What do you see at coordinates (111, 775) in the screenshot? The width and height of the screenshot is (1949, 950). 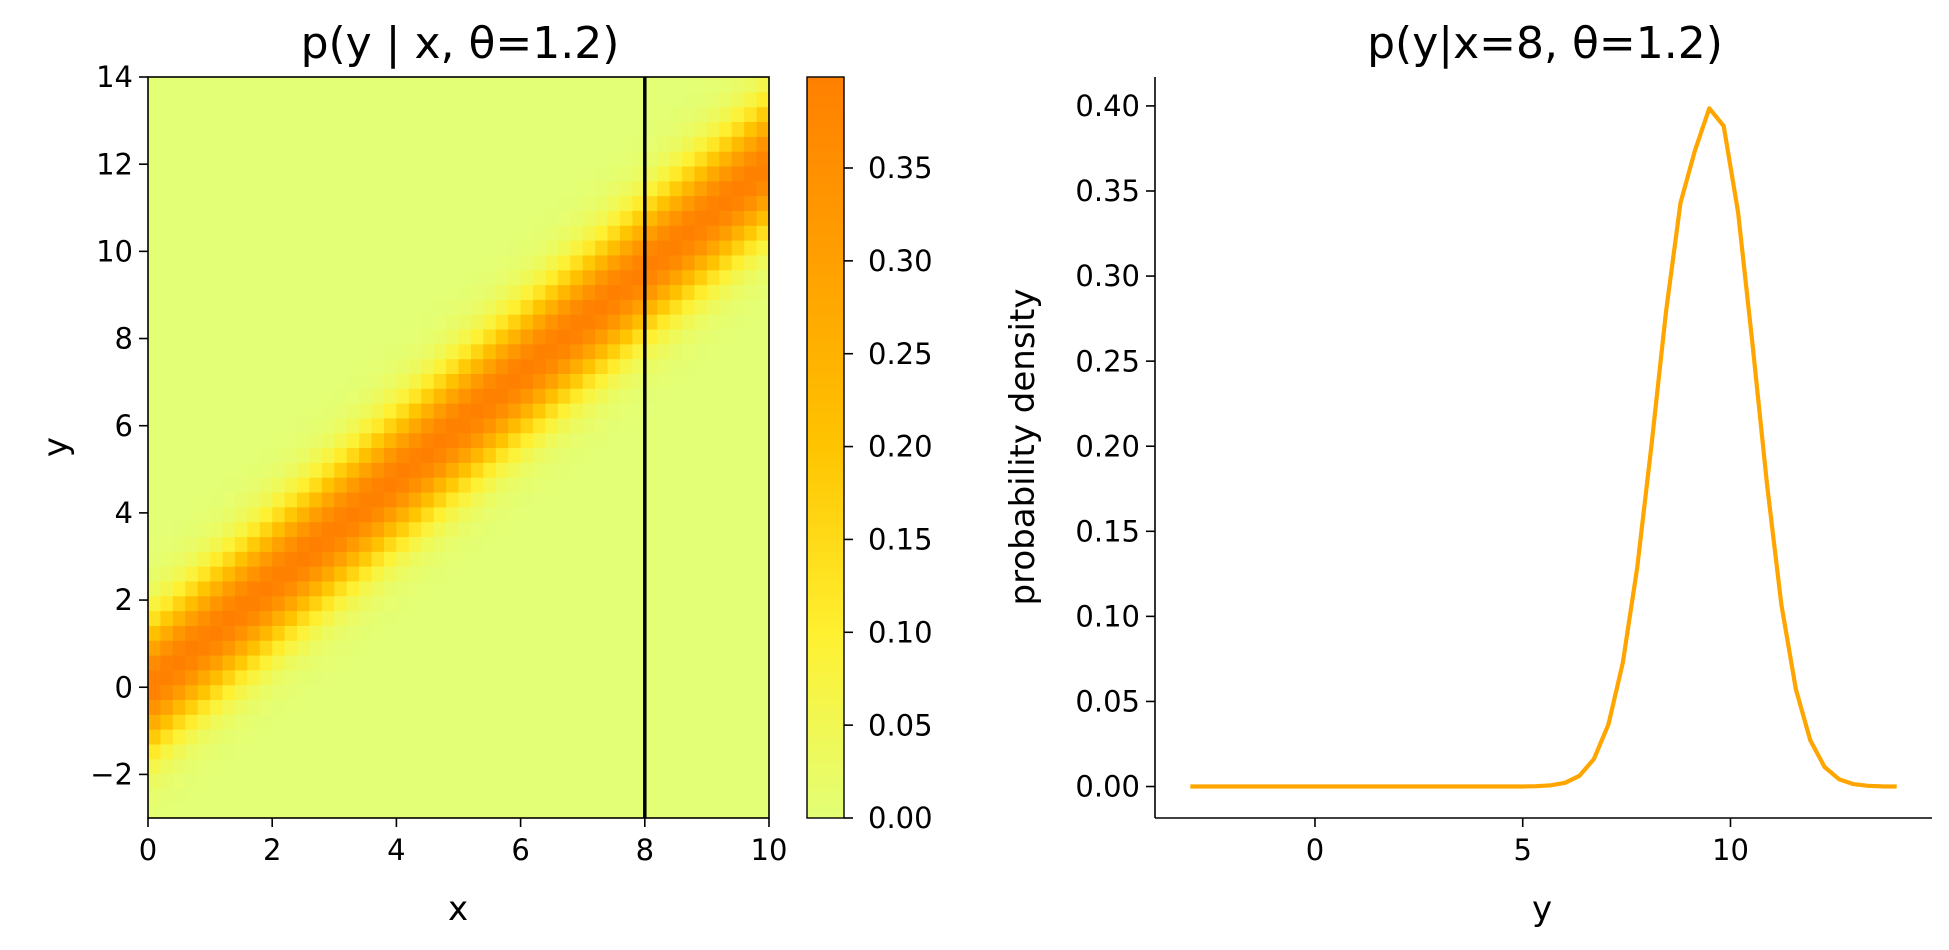 I see `heatmap-ytick-label: −2` at bounding box center [111, 775].